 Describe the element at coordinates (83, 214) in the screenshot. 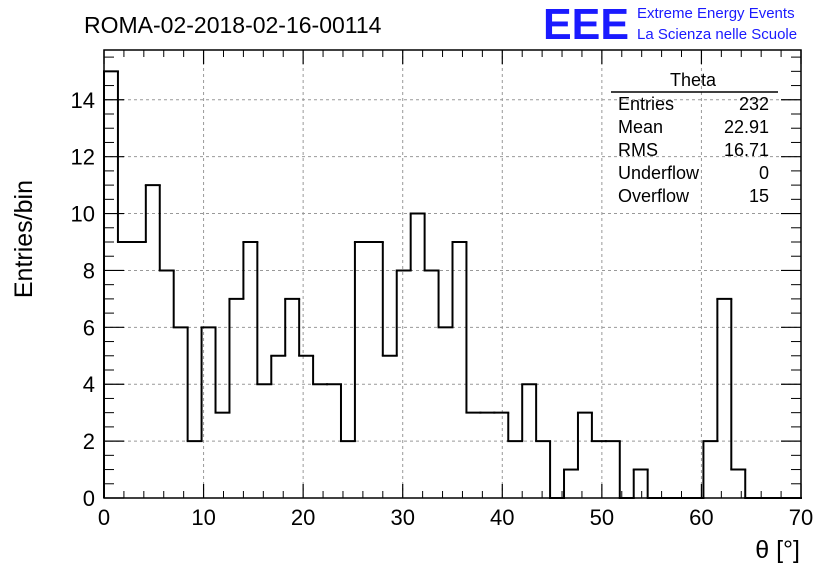

I see `y-tick-label: 10` at that location.